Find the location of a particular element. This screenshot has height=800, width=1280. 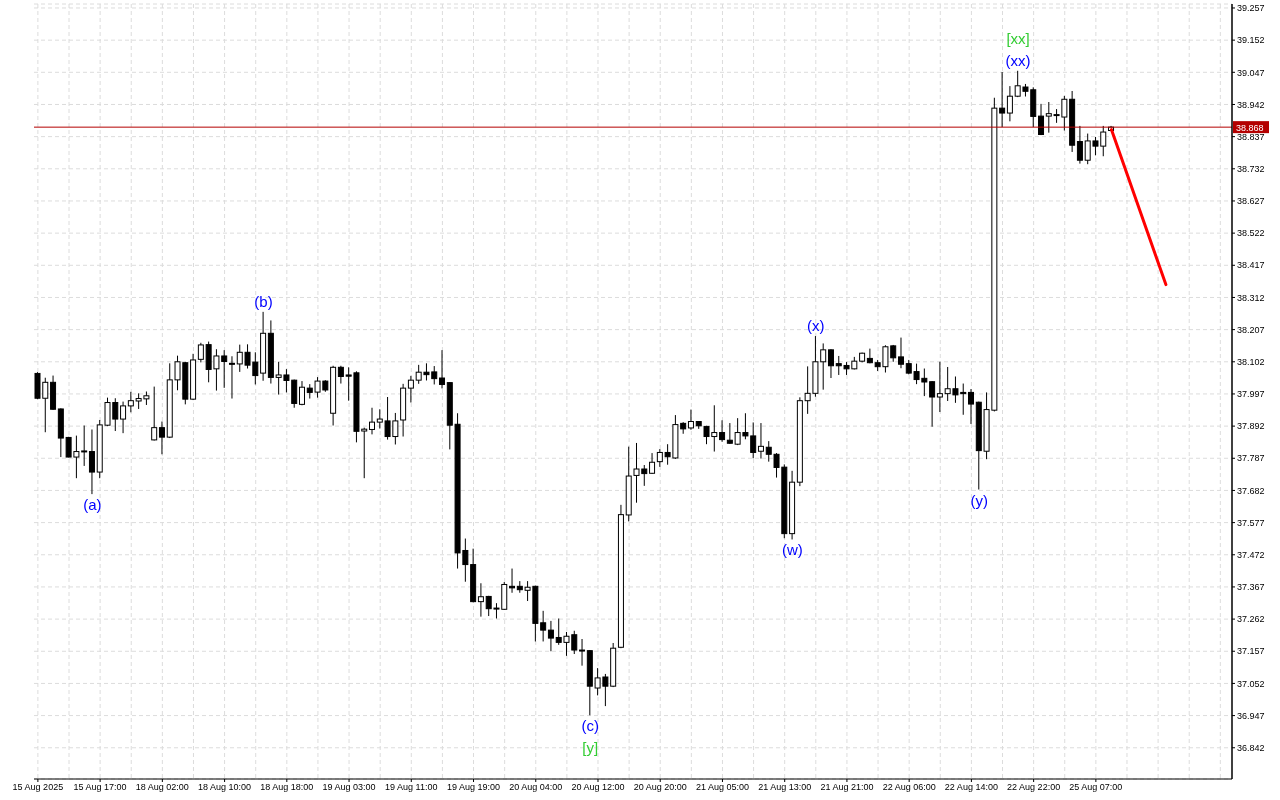

y-tick-label: 37.892 is located at coordinates (1251, 426).